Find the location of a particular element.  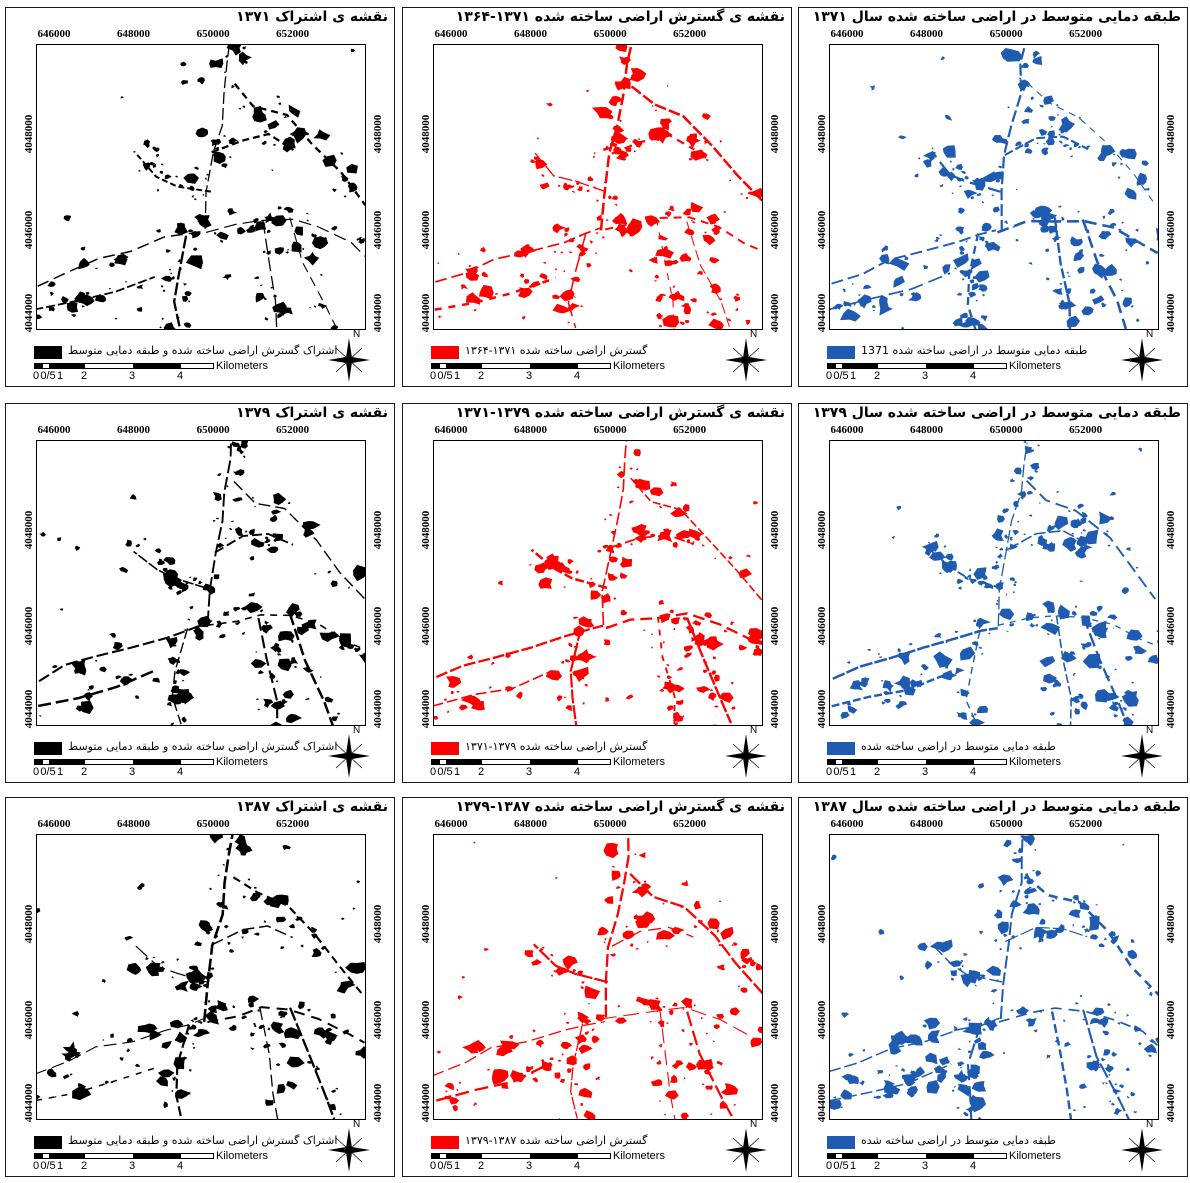

legend-label: طبقه دمایی متوسط در اراضی ساخته شده 1371 is located at coordinates (974, 350).